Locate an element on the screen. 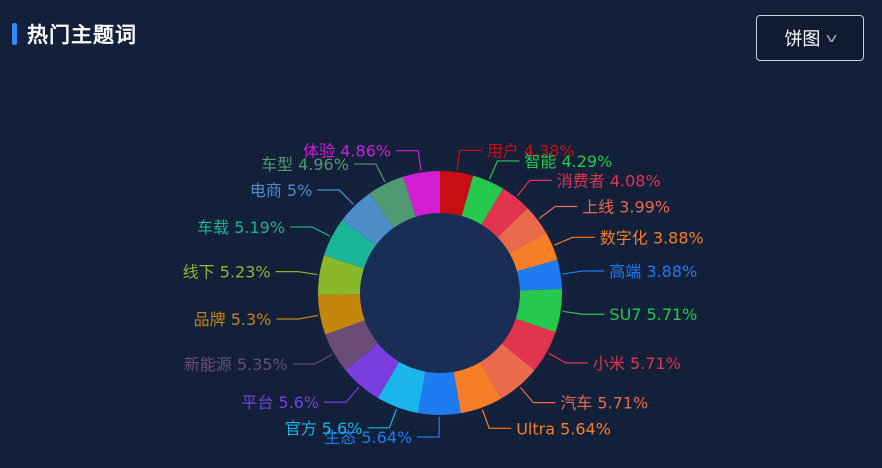 The image size is (882, 468). slice-label-7: SU7 5.71% is located at coordinates (653, 314).